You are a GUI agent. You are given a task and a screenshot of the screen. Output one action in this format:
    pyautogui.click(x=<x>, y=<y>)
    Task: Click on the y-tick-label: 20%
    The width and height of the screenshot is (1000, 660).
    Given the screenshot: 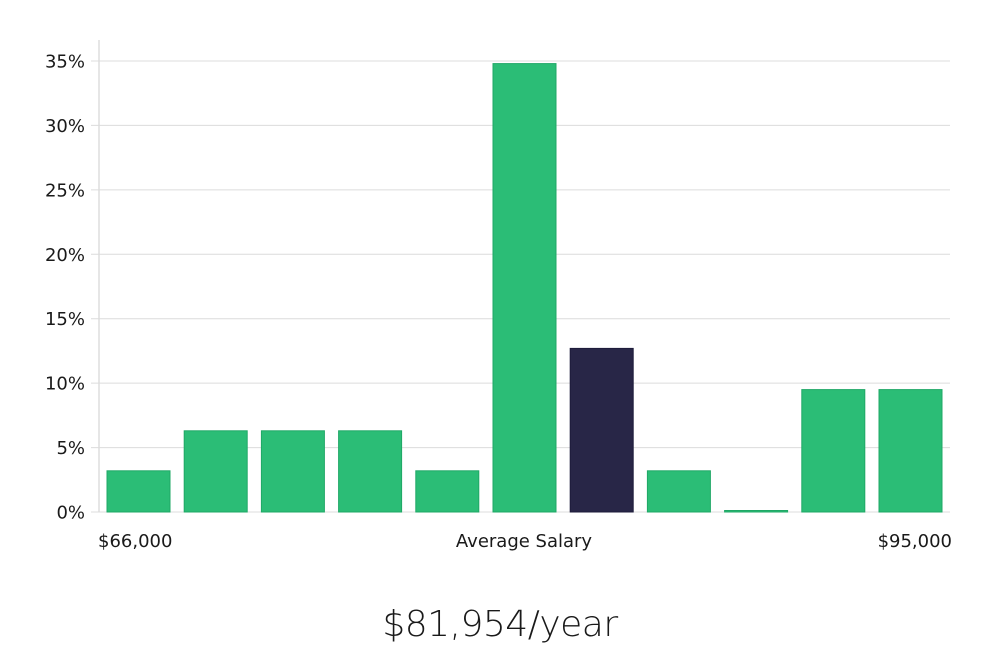 What is the action you would take?
    pyautogui.click(x=65, y=255)
    